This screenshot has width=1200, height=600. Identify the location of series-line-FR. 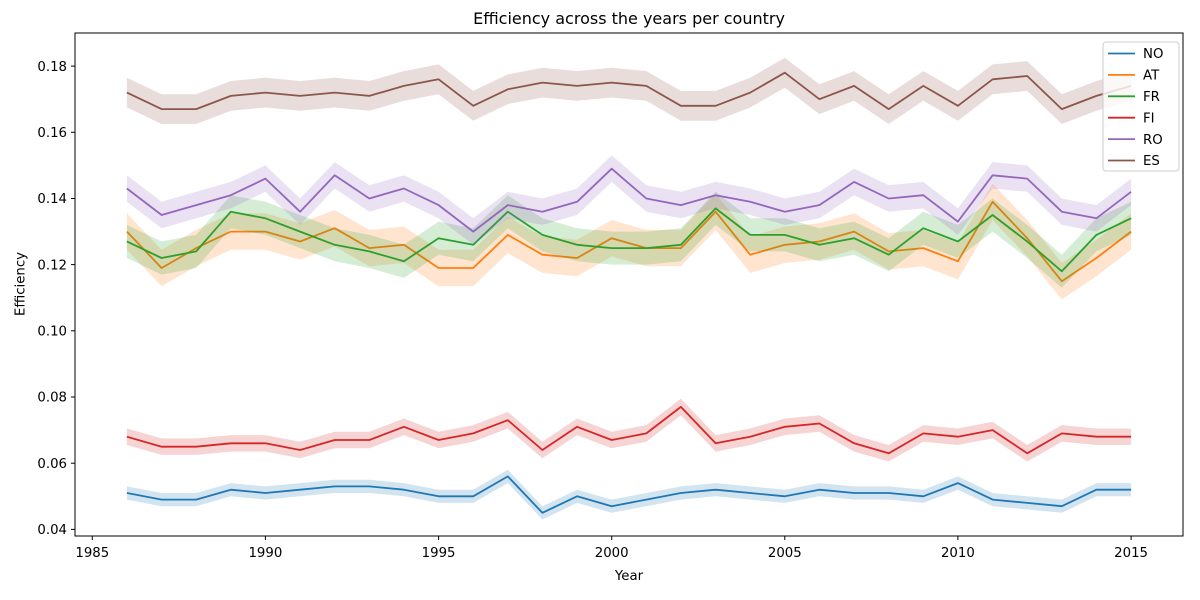
(629, 240).